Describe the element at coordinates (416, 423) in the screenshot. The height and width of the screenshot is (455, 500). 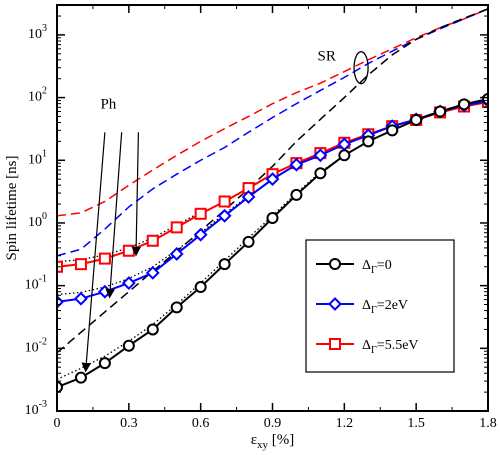
I see `x-tick-label: 1.5` at that location.